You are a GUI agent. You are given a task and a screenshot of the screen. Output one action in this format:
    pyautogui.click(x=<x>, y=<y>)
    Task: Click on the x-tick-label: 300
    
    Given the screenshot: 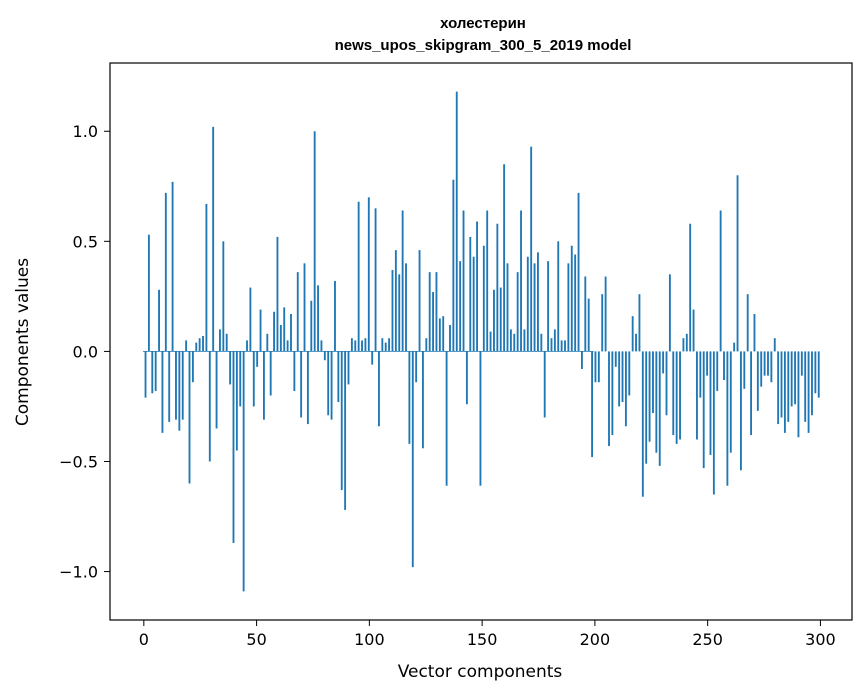 What is the action you would take?
    pyautogui.click(x=820, y=639)
    